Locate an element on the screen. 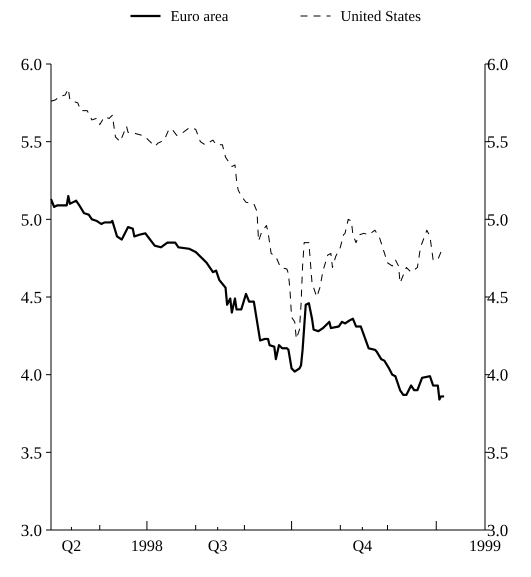 Image resolution: width=531 pixels, height=577 pixels. y2-tick-label: 5.5 is located at coordinates (497, 142).